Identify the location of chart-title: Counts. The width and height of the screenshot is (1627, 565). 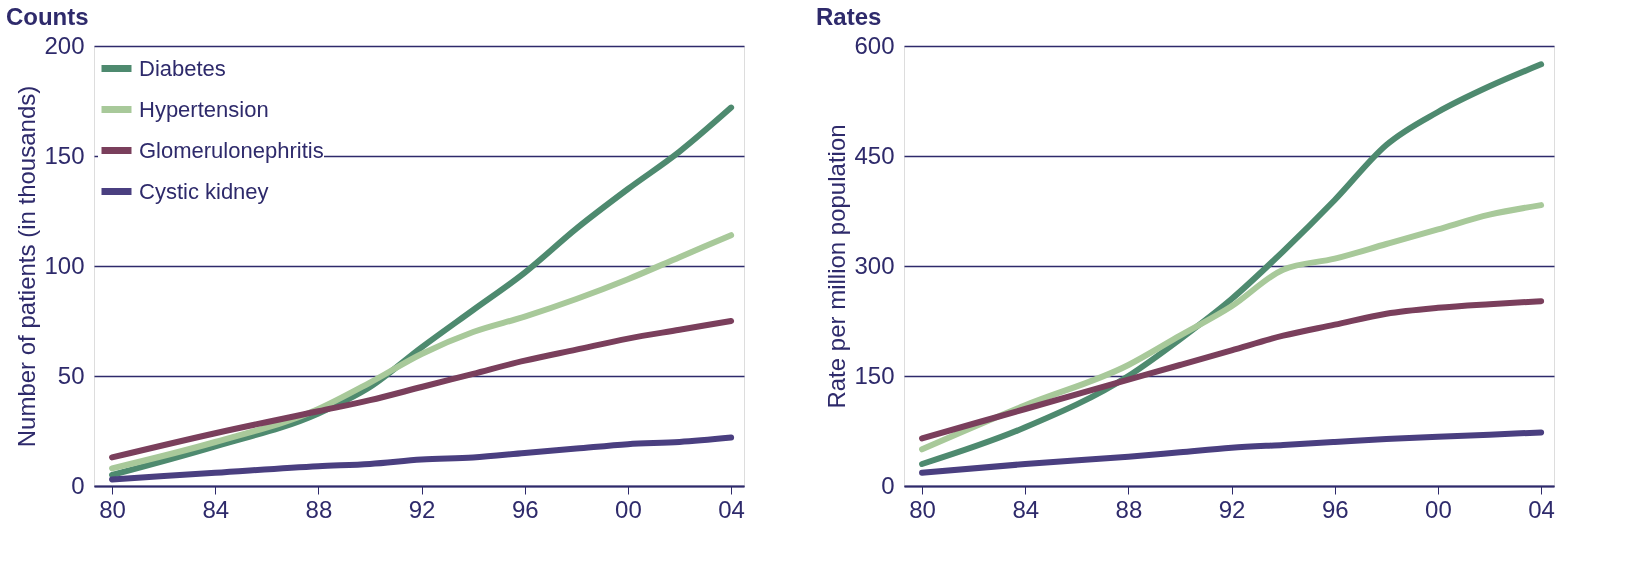
(47, 16).